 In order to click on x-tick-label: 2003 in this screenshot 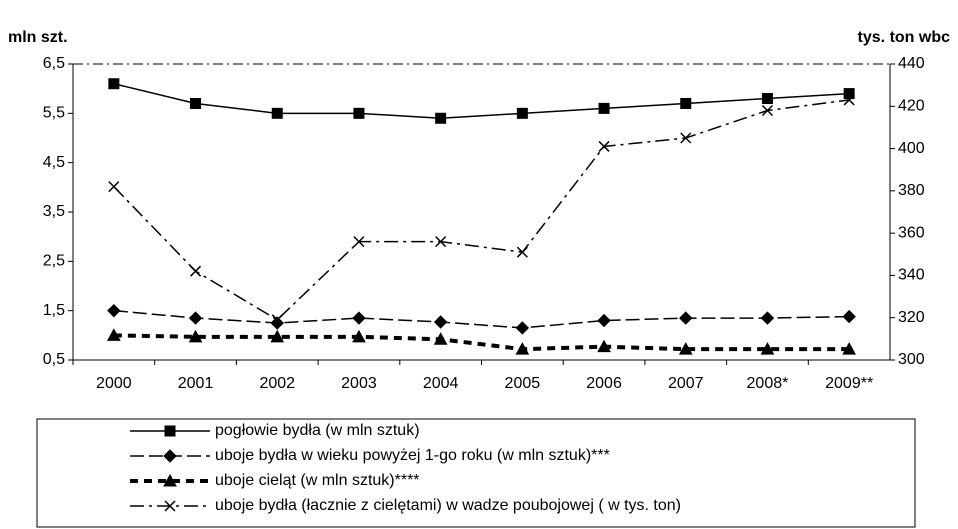, I will do `click(359, 383)`.